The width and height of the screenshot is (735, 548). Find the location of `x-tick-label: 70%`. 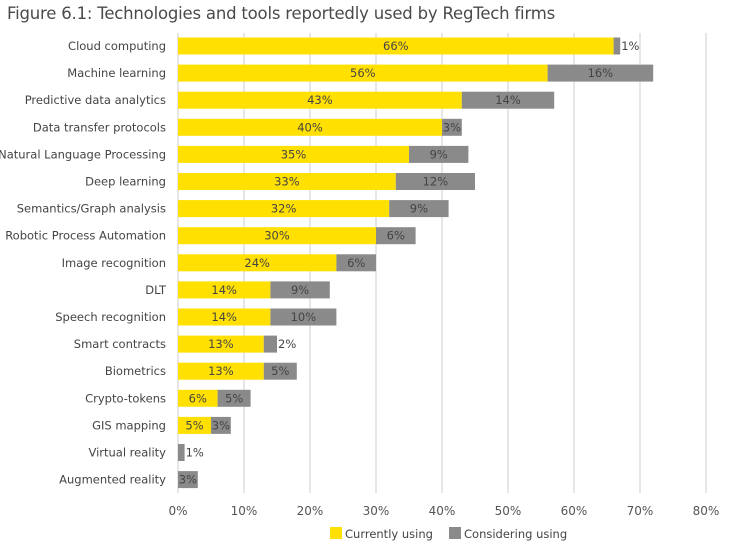

x-tick-label: 70% is located at coordinates (640, 511).